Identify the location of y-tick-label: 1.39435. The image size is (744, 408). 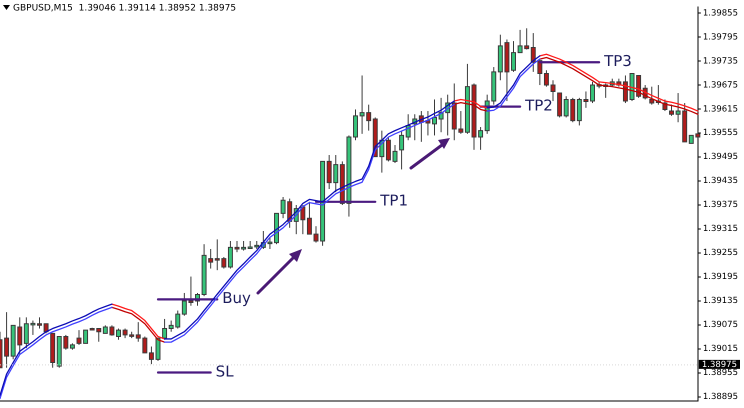
(720, 181).